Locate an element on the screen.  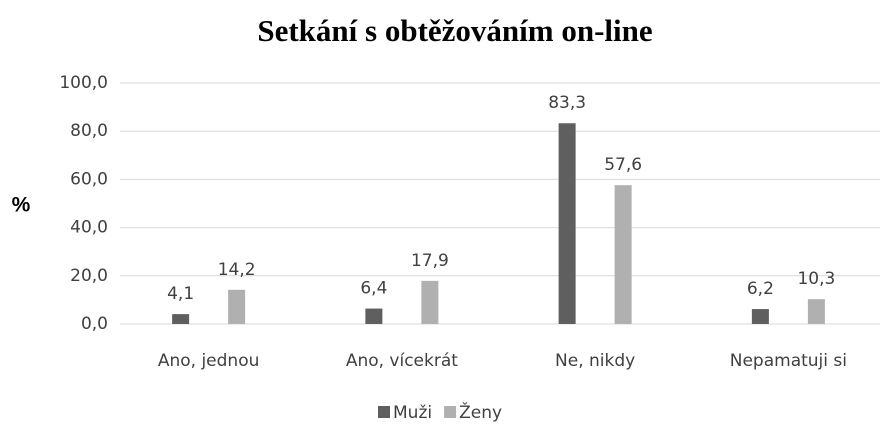
legend-label: Ženy is located at coordinates (480, 412).